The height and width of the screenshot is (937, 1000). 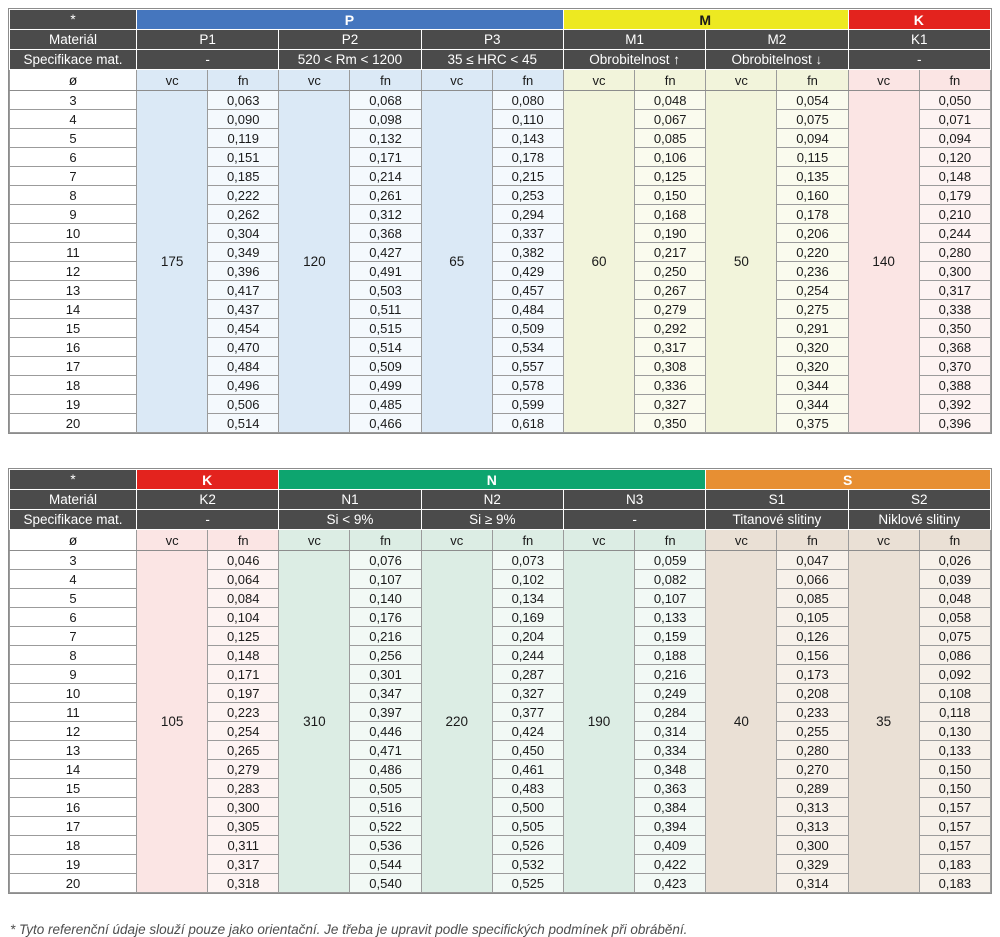 I want to click on fn-value-N3: 0,363, so click(x=670, y=788).